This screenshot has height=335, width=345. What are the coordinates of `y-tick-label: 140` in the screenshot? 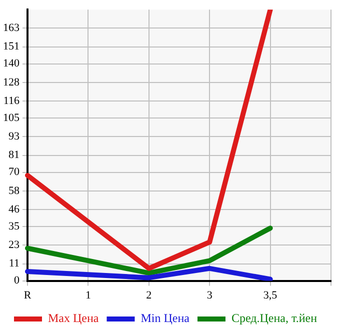 It's located at (11, 64).